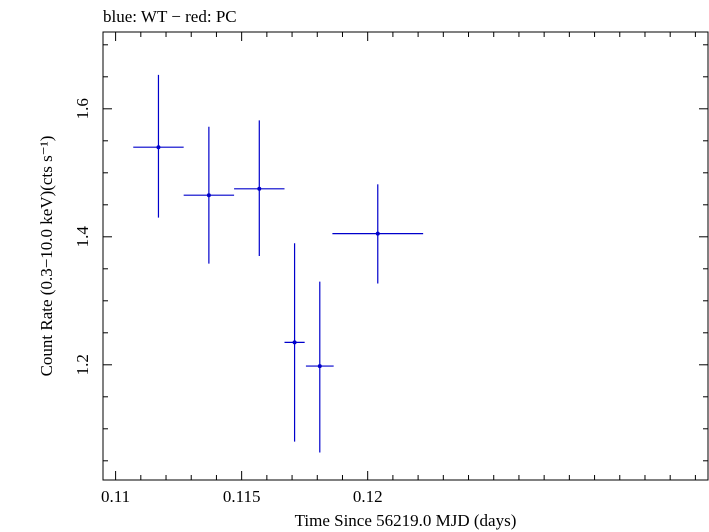 The width and height of the screenshot is (709, 532). What do you see at coordinates (170, 16) in the screenshot?
I see `chart-title: blue: WT − red: PC` at bounding box center [170, 16].